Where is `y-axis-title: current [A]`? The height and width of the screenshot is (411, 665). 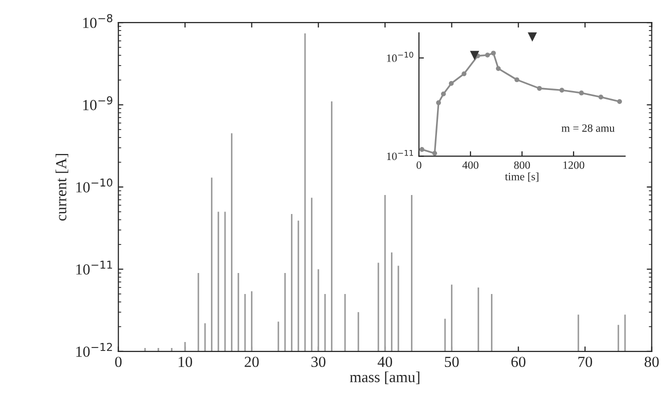 y-axis-title: current [A] is located at coordinates (62, 187).